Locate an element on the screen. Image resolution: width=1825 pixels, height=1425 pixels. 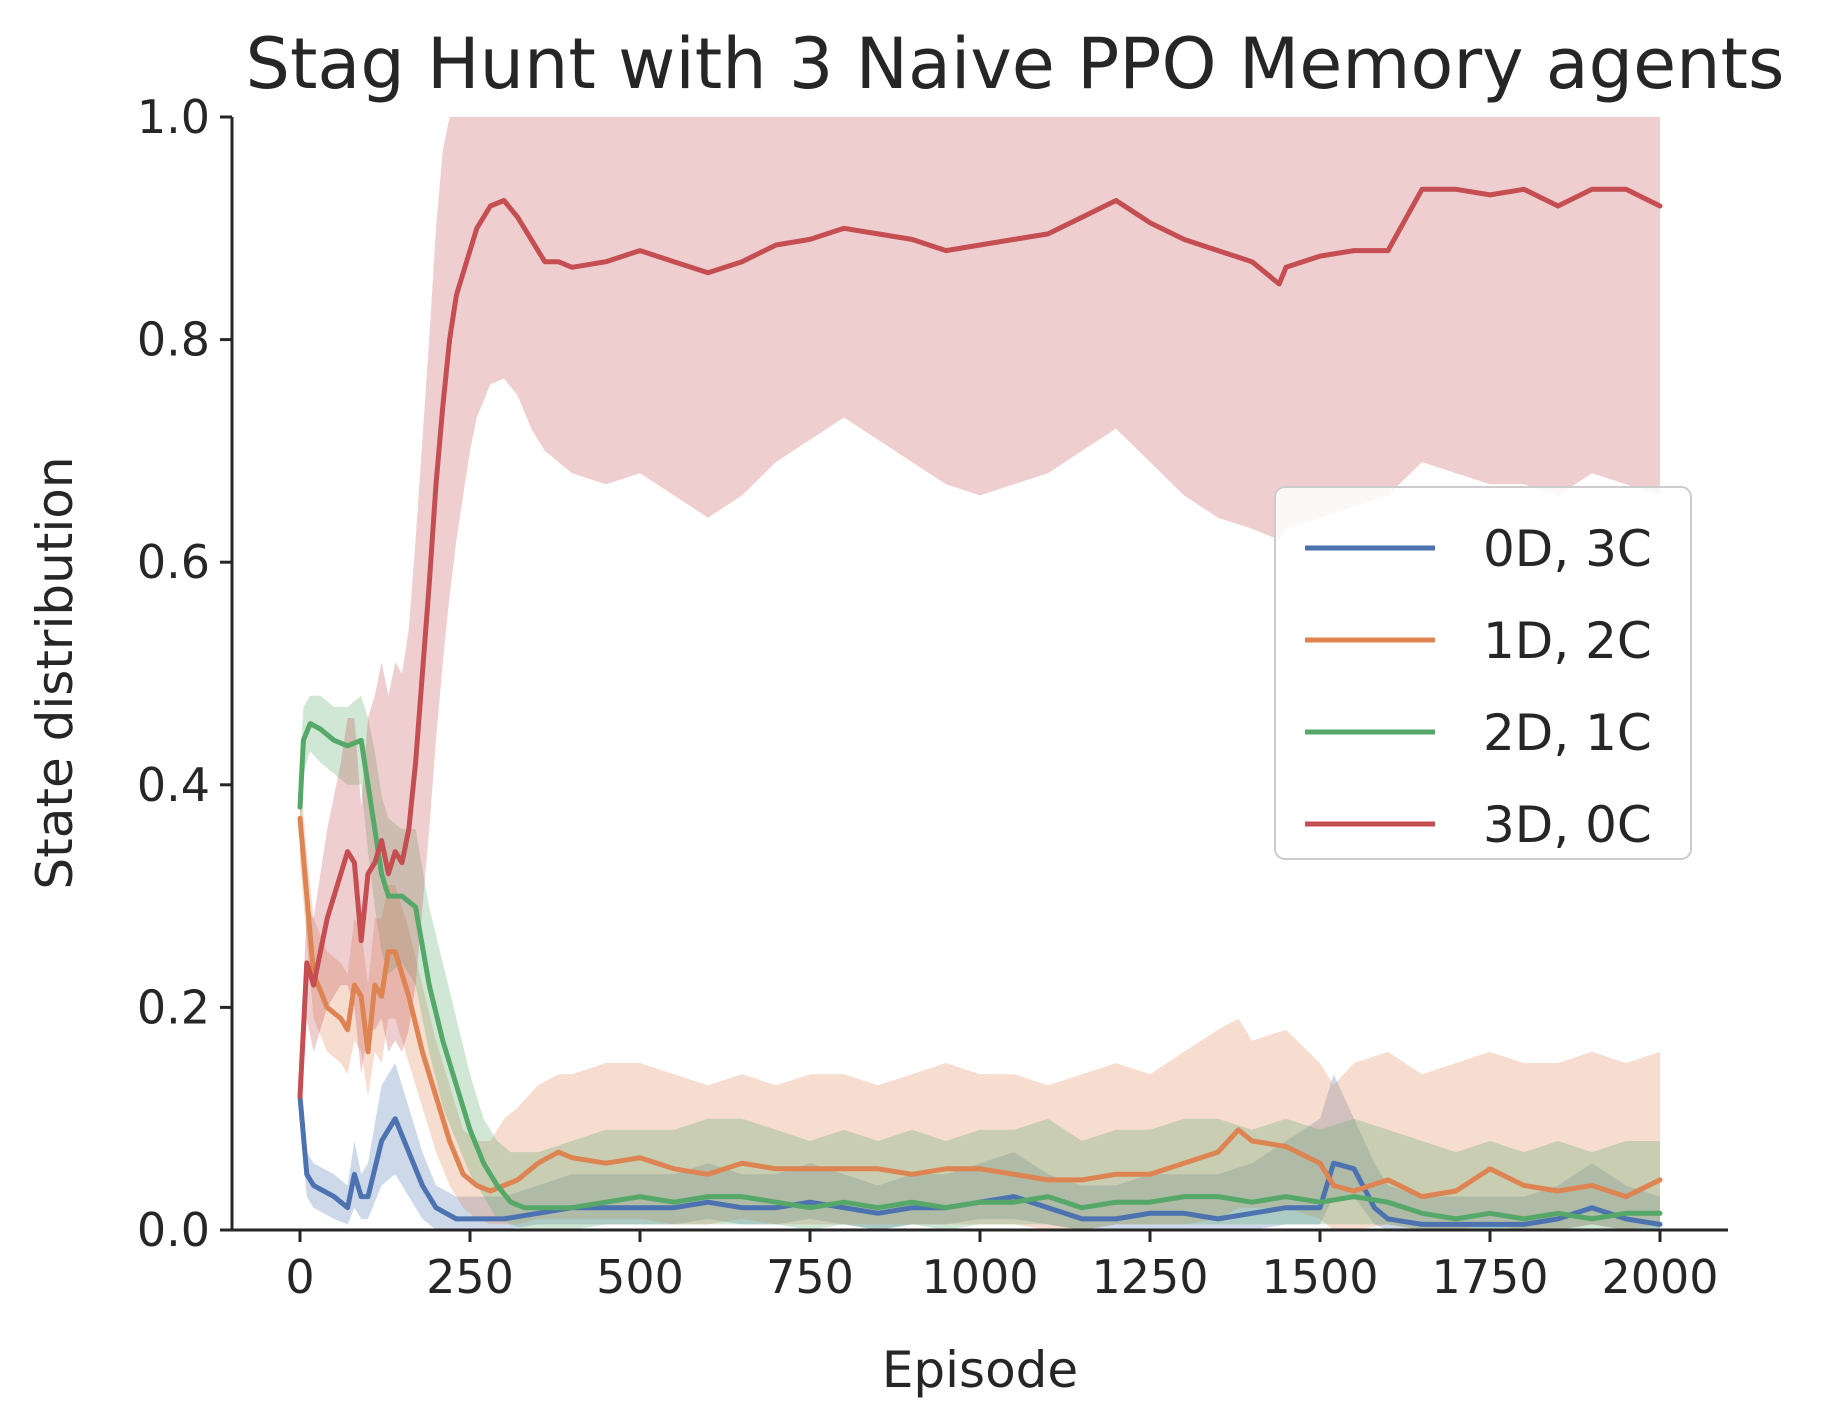
legend-items: 0D, 3C 1D, 2C 2D, 1C 3D, 0C is located at coordinates (1478, 687).